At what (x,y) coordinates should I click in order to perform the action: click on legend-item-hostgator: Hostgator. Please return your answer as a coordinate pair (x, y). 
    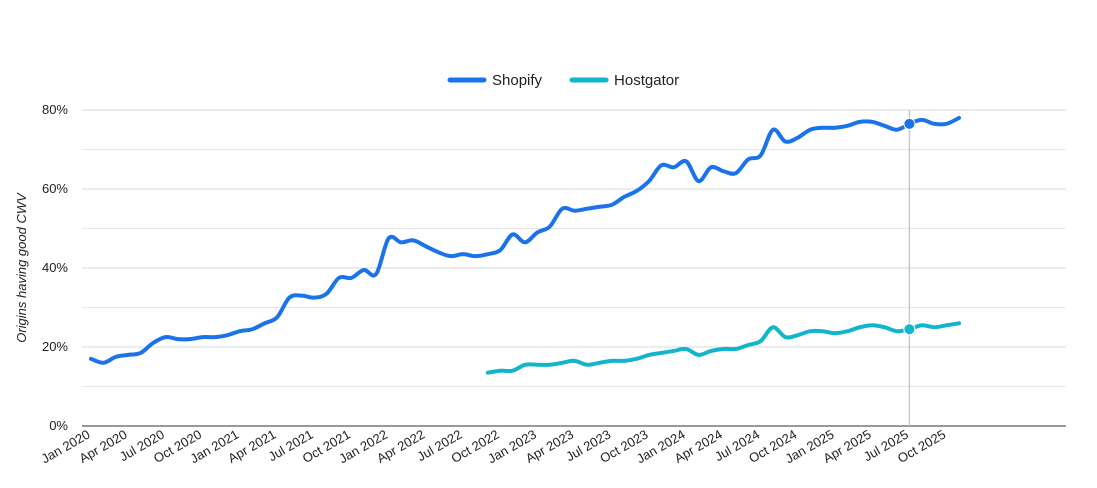
    Looking at the image, I should click on (624, 80).